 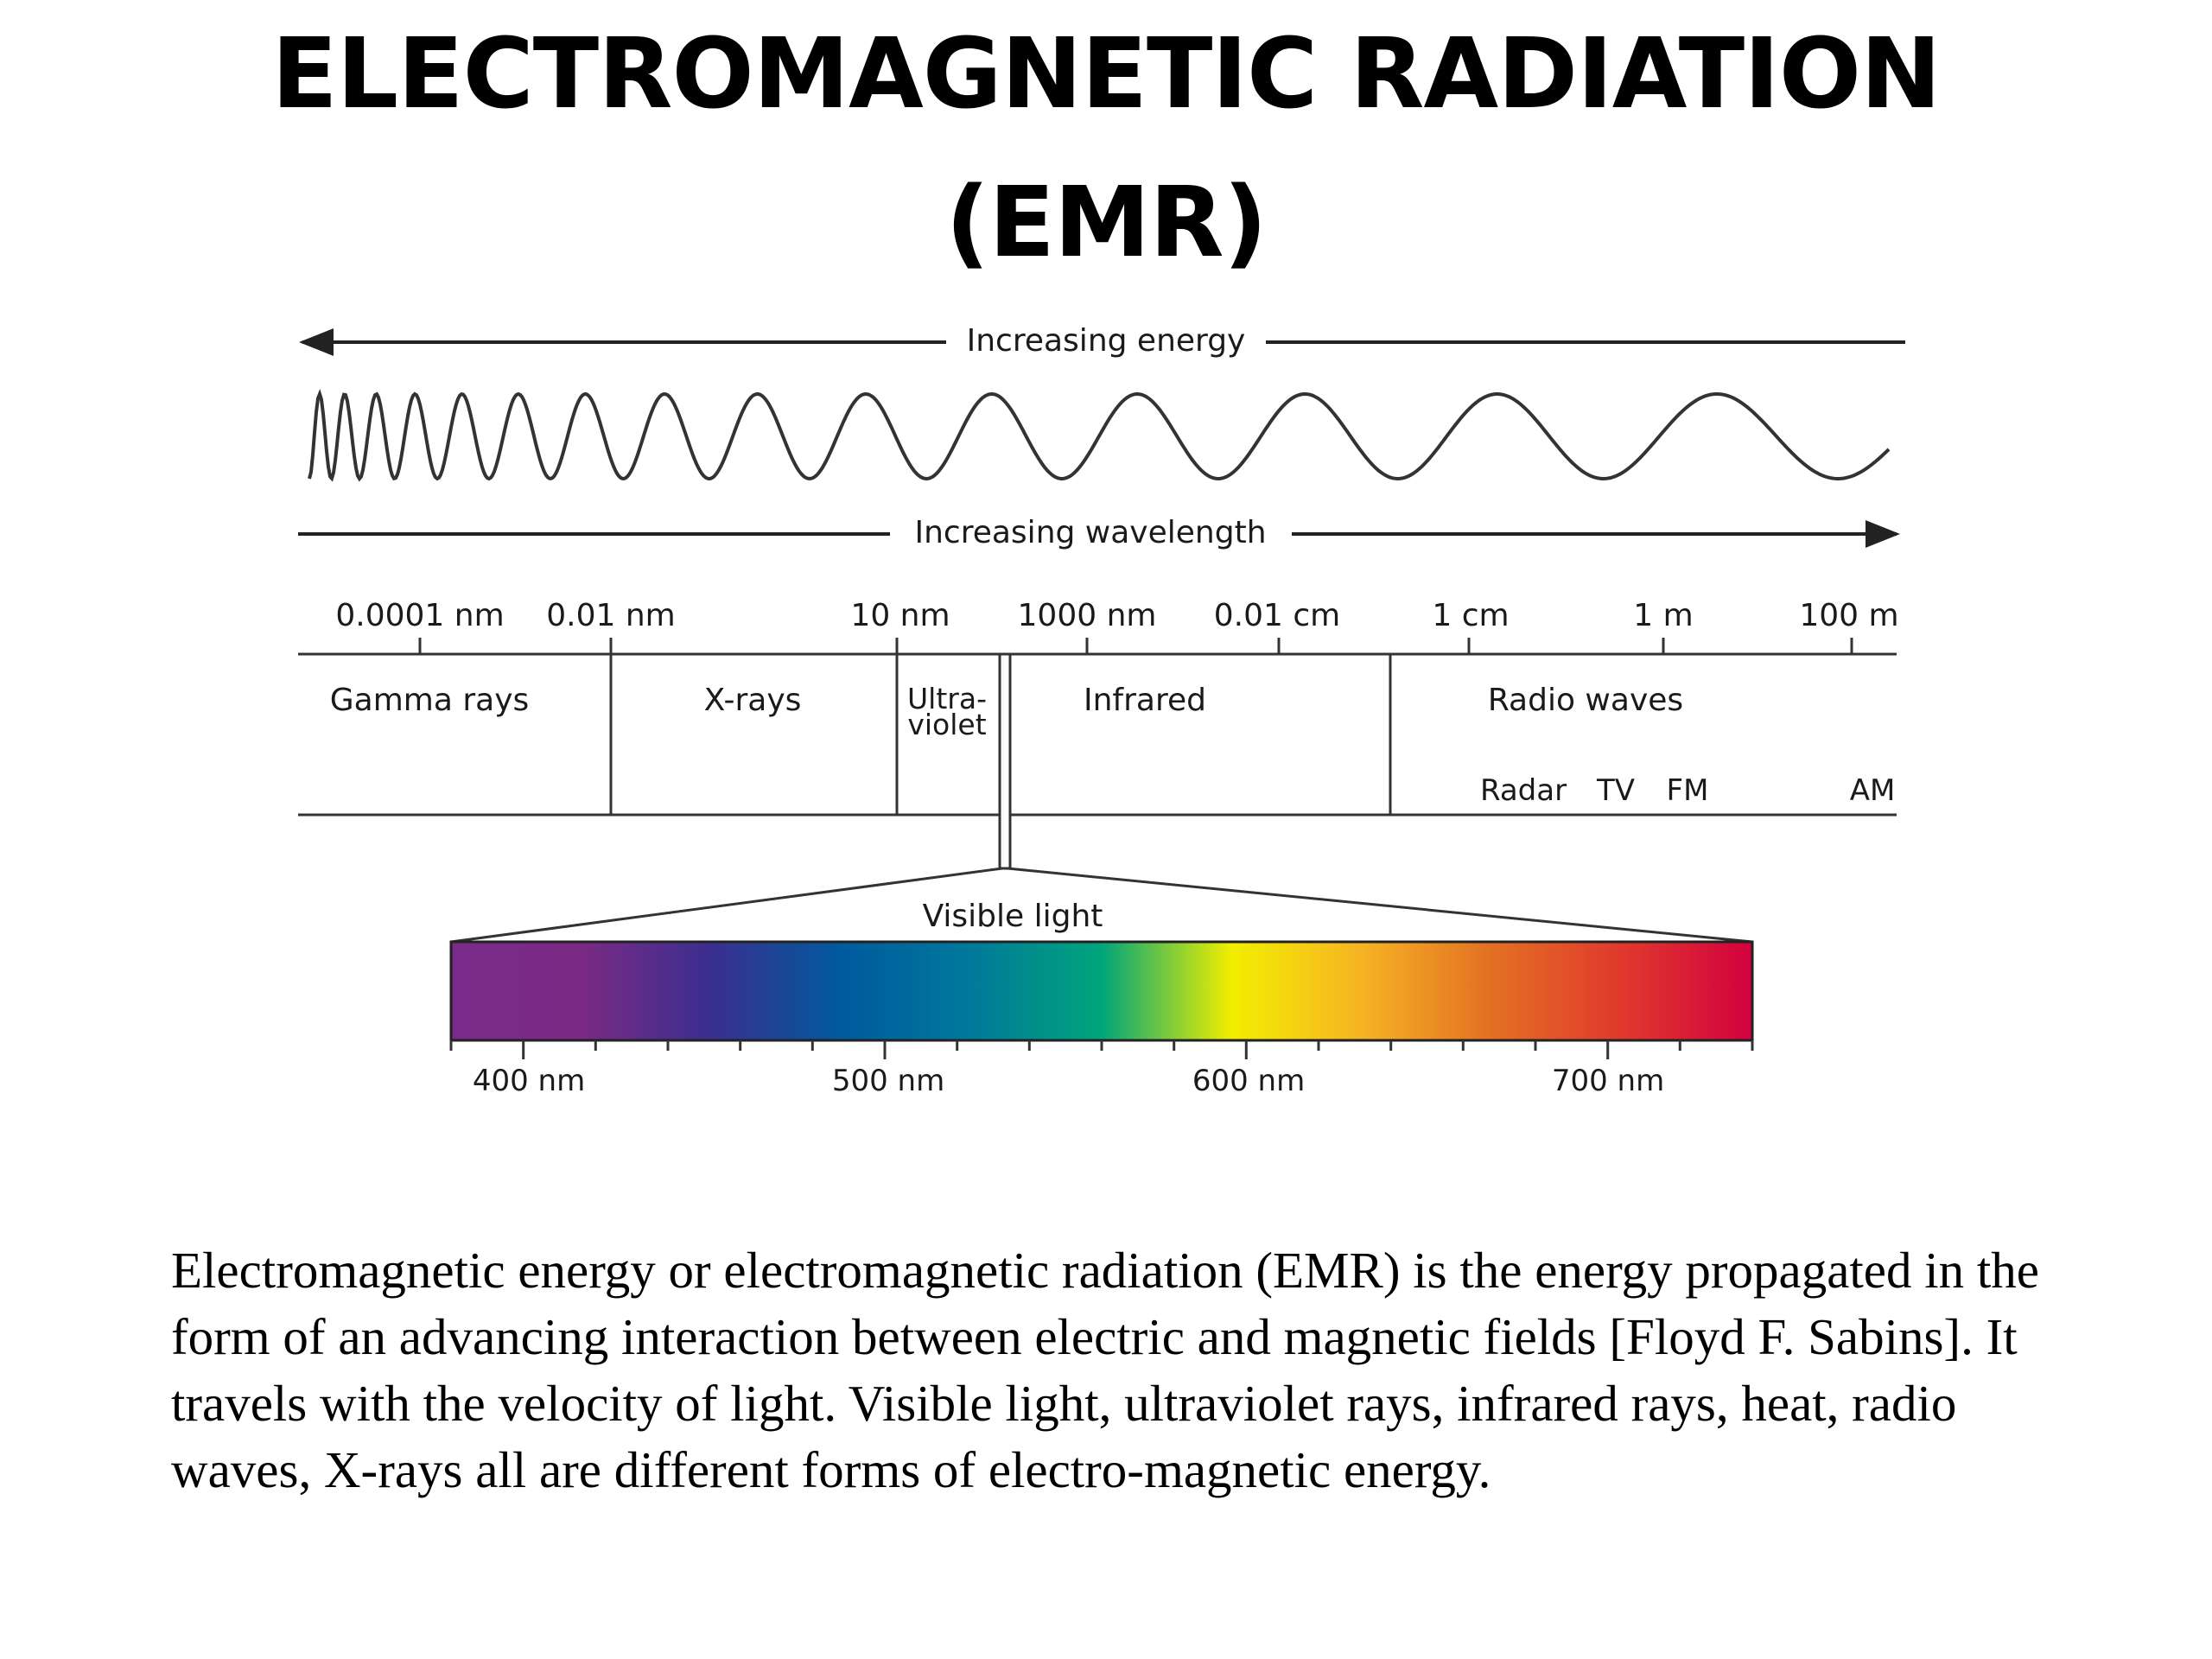 What do you see at coordinates (1470, 615) in the screenshot?
I see `tick-1-cm: 1 cm` at bounding box center [1470, 615].